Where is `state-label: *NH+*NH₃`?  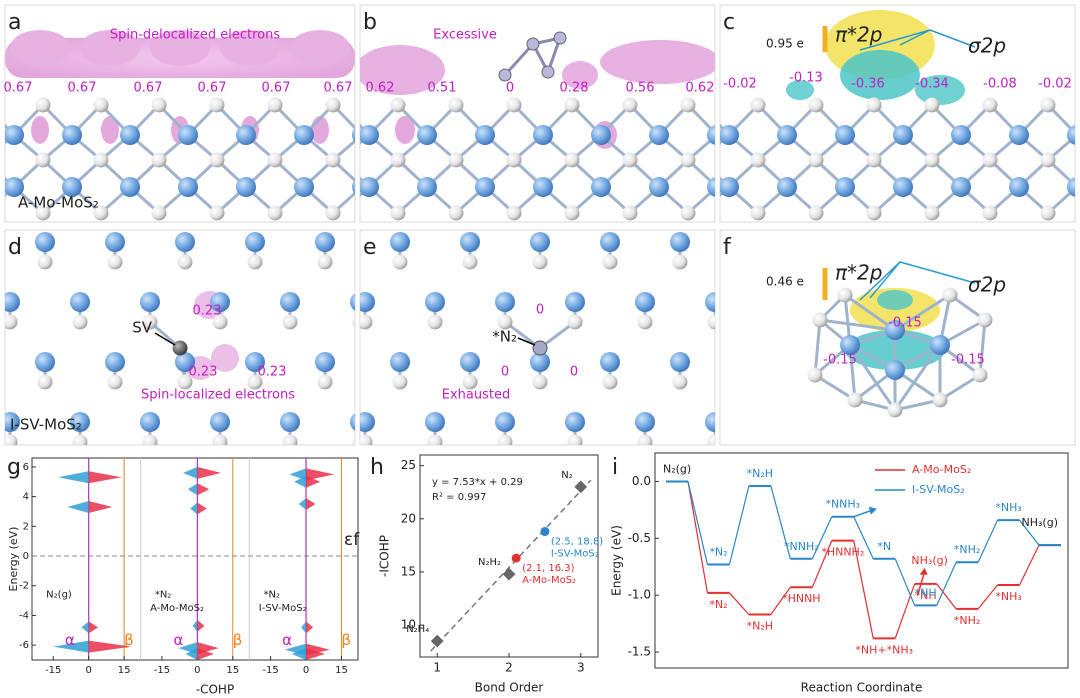 state-label: *NH+*NH₃ is located at coordinates (884, 649).